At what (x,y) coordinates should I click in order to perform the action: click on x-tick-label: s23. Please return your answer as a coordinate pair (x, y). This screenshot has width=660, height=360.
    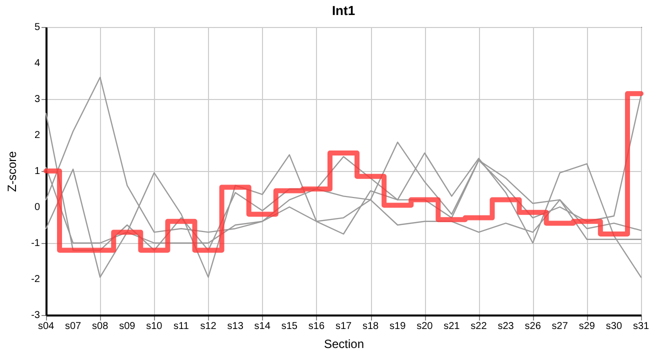
    Looking at the image, I should click on (506, 326).